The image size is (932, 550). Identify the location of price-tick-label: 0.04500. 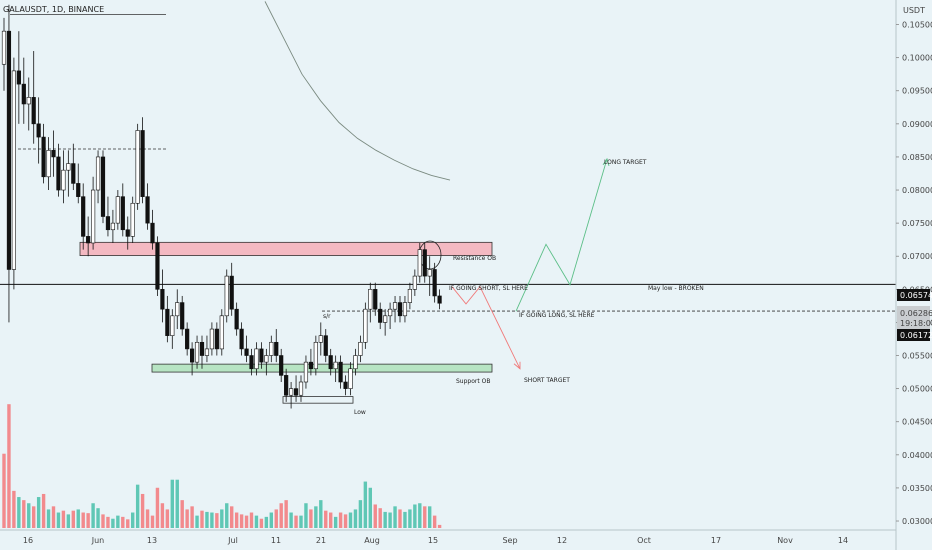
(917, 422).